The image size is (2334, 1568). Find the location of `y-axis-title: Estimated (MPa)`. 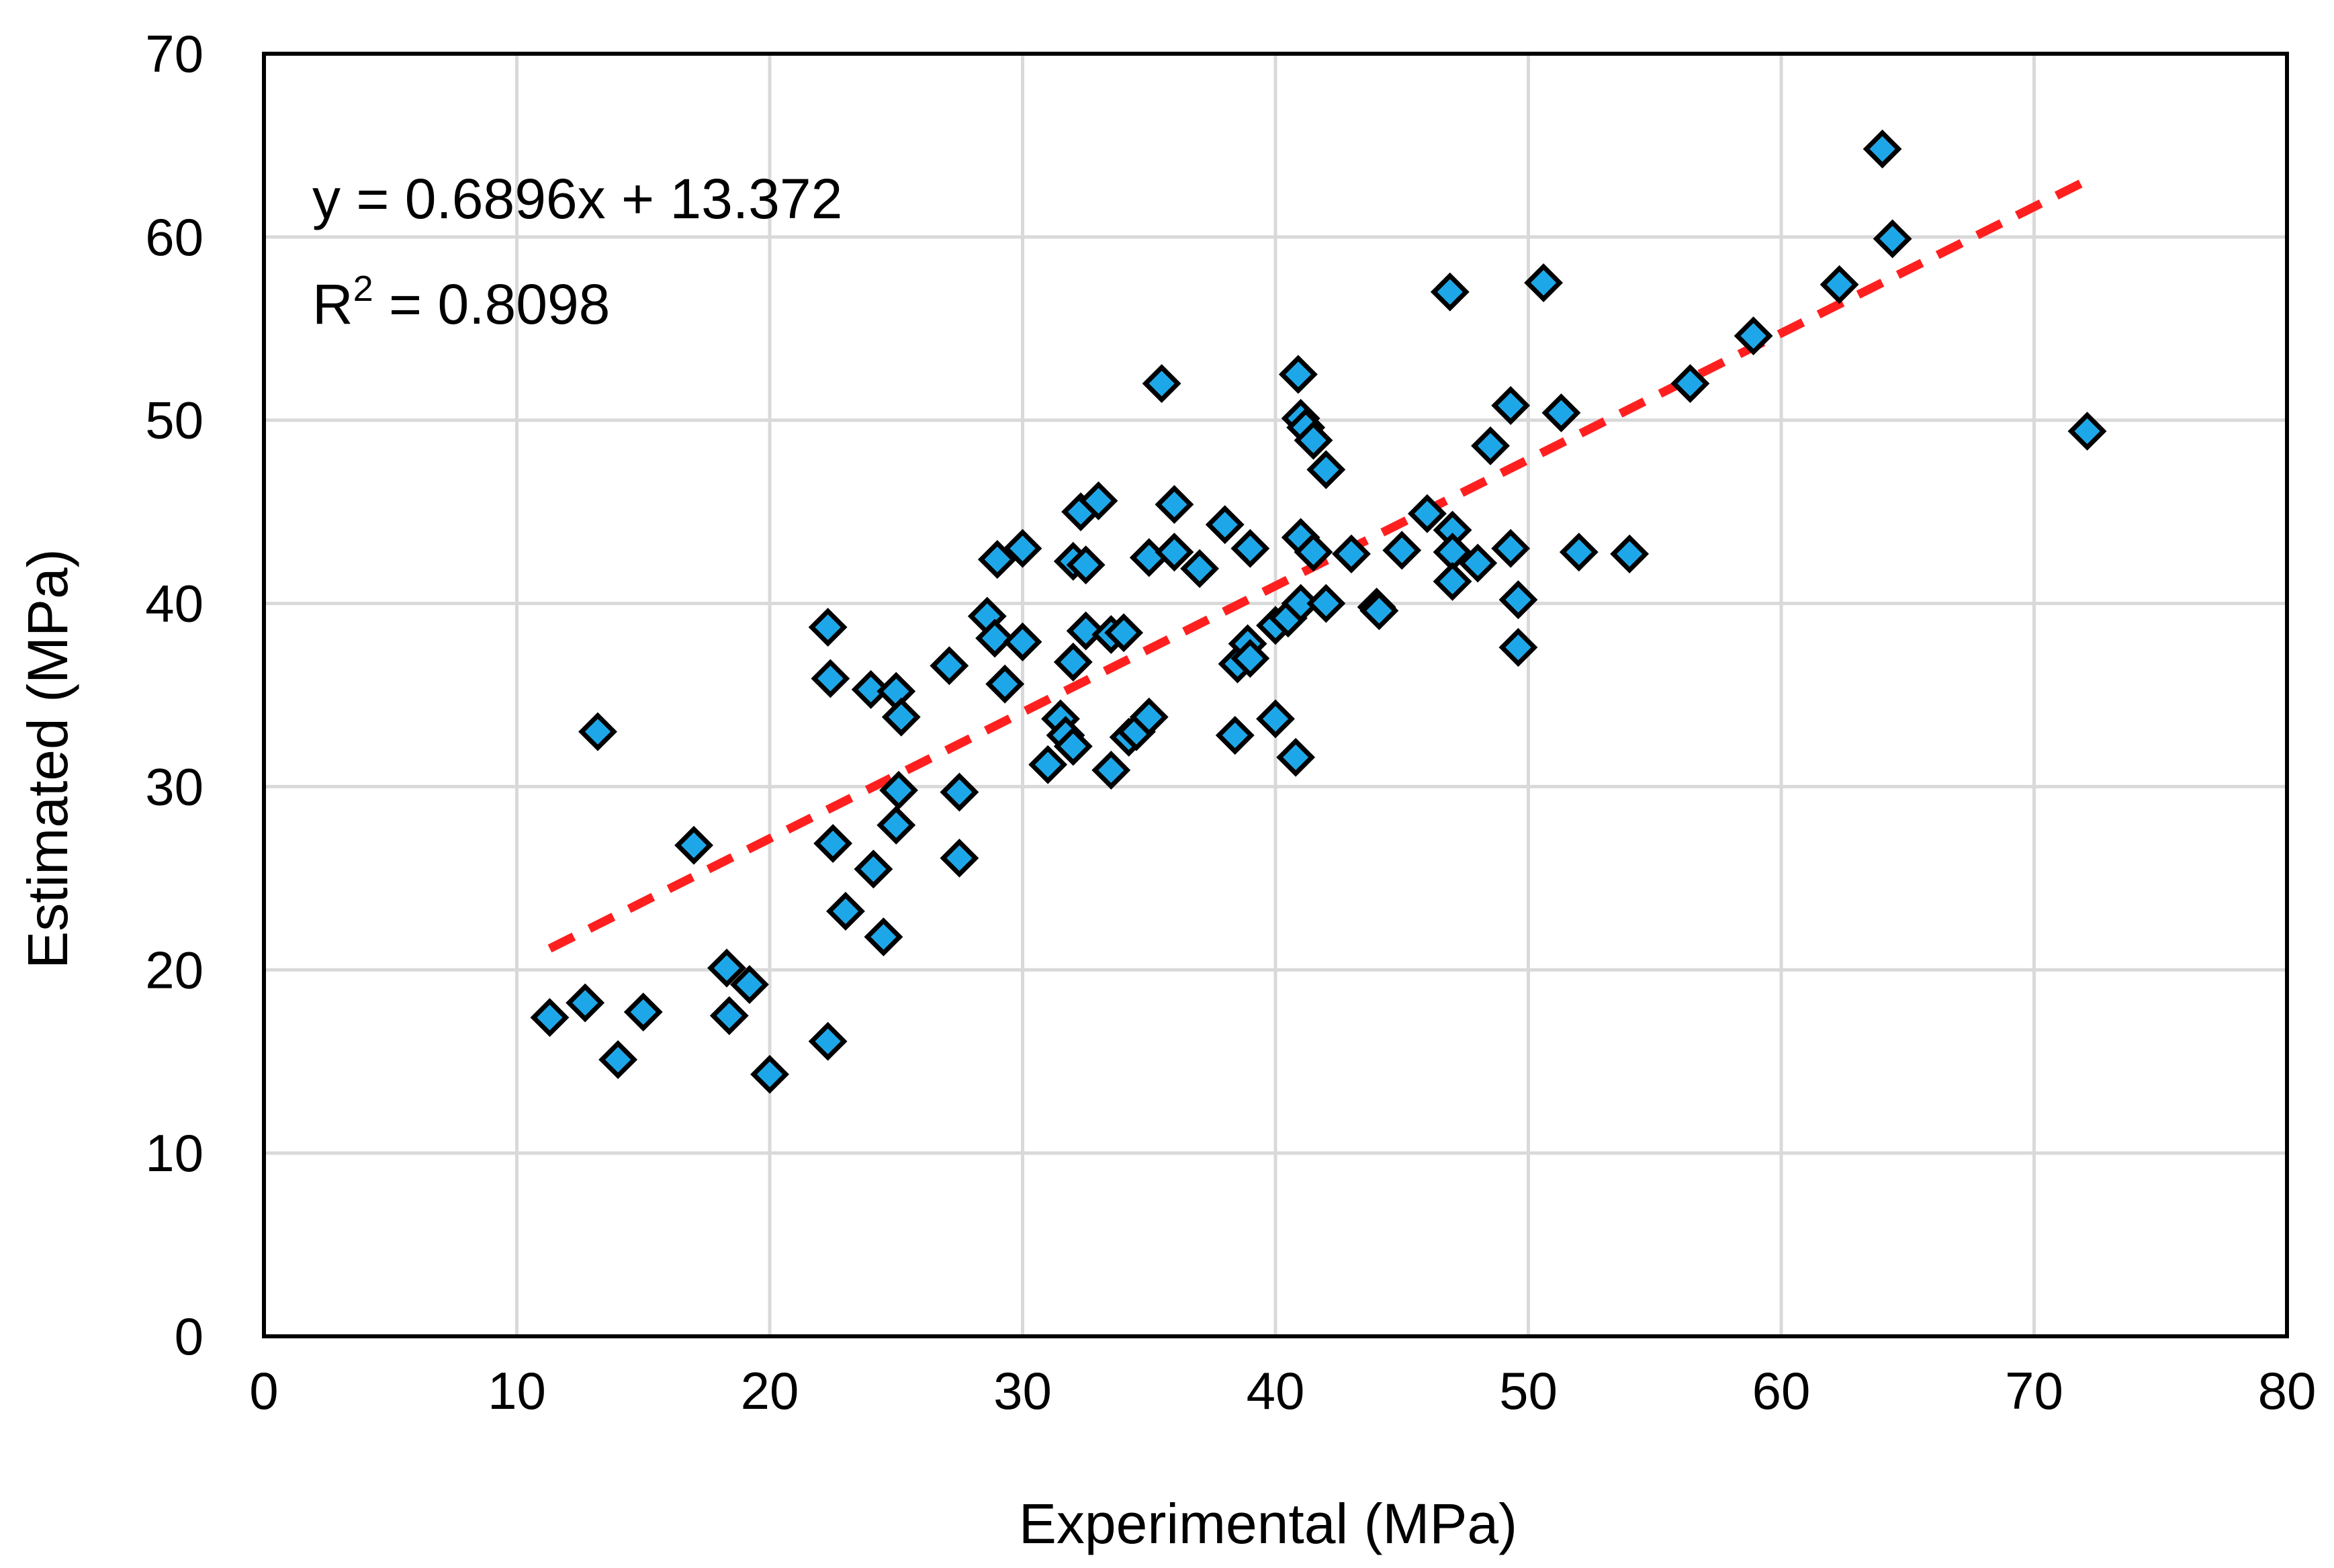

y-axis-title: Estimated (MPa) is located at coordinates (47, 759).